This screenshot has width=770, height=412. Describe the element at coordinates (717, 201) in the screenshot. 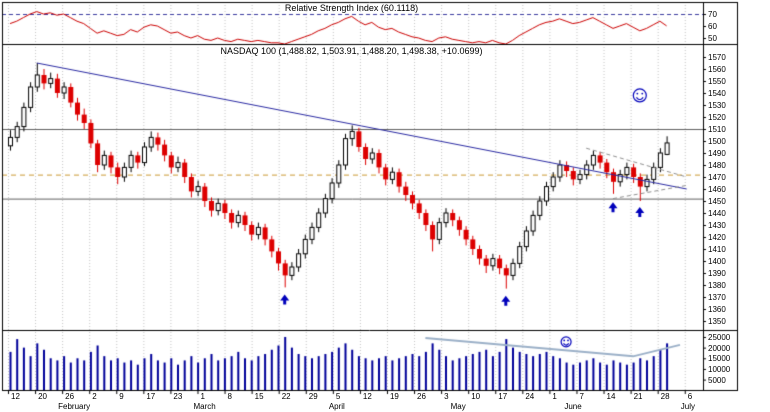

I see `price-axis-label: 1450` at that location.